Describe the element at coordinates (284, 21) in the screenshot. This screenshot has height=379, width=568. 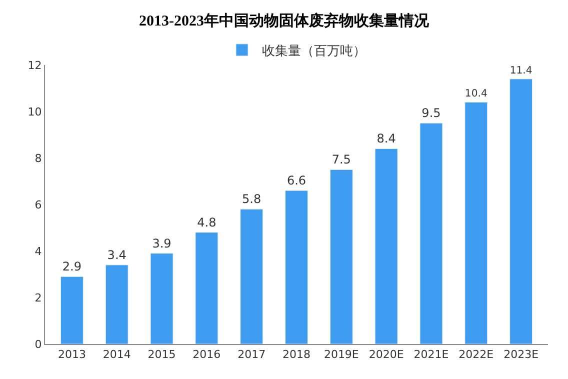
I see `chart-title: 2013-2023年中国动物固体废弃物收集量情况` at that location.